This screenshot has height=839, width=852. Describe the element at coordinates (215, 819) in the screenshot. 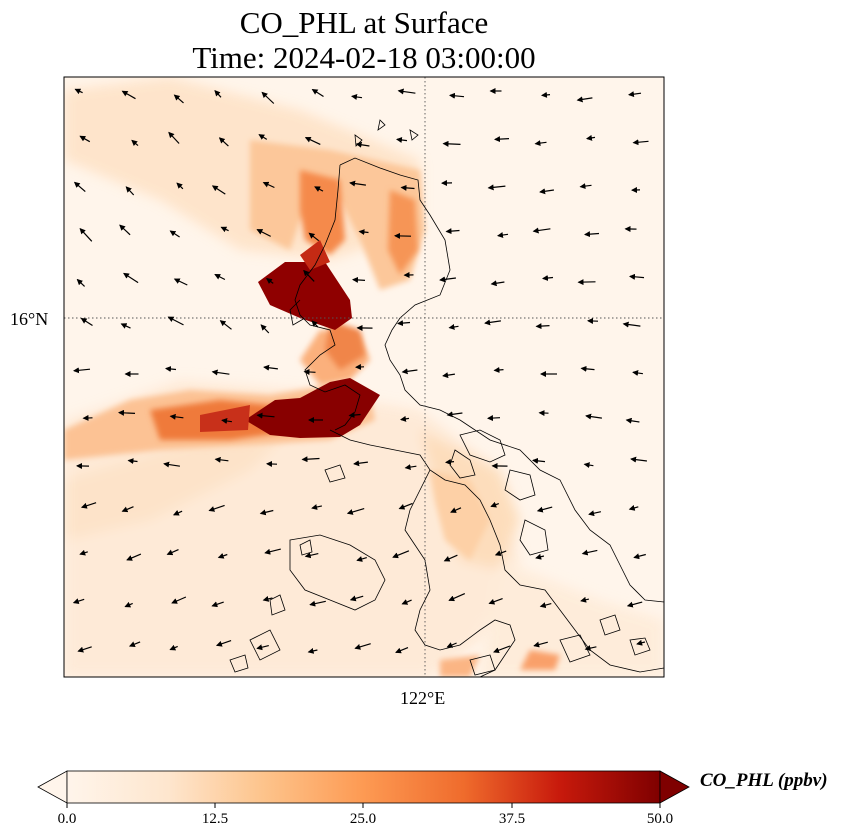

I see `colorbar-tick-label: 12.5` at that location.